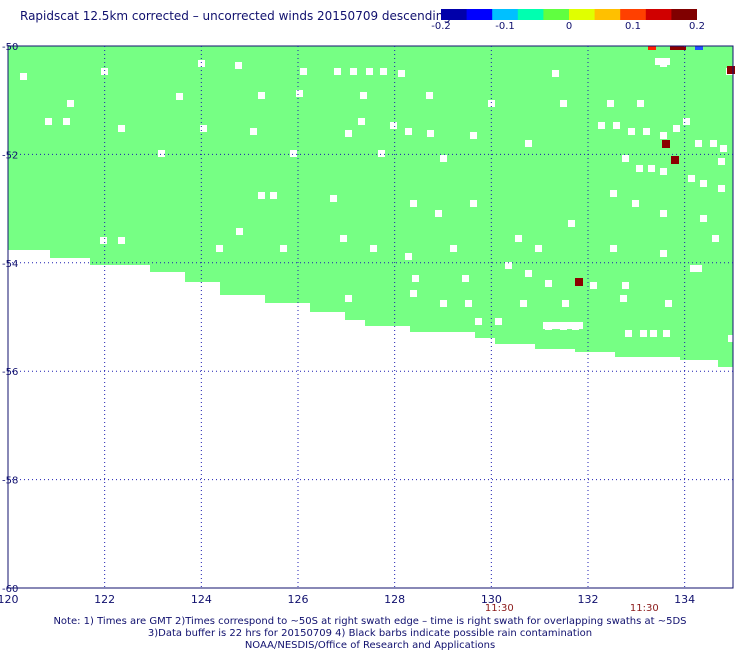 The width and height of the screenshot is (740, 651). Describe the element at coordinates (10, 47) in the screenshot. I see `latitude-tick-label: -50` at that location.